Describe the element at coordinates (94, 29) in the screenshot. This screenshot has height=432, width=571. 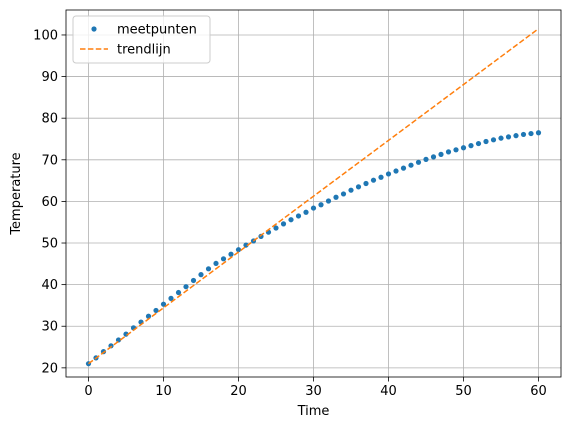
I see `legend-marker-meetpunten` at that location.